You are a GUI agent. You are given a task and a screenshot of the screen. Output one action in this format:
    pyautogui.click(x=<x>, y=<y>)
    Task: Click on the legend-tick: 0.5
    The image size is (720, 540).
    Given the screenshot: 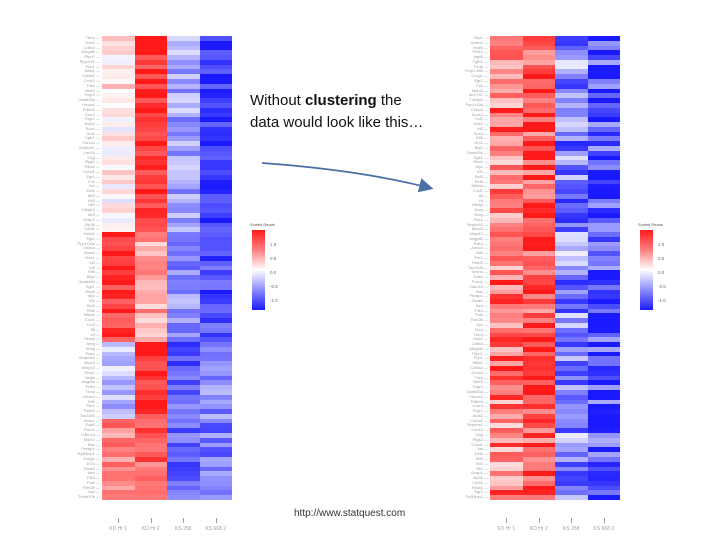 What is the action you would take?
    pyautogui.click(x=273, y=258)
    